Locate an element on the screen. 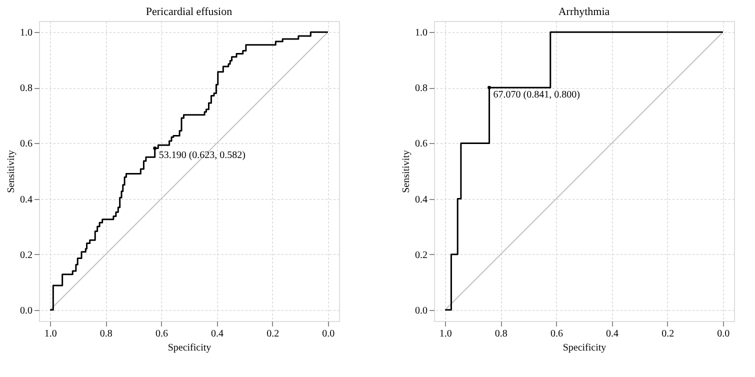  chart-title: Arrhythmia is located at coordinates (584, 12).